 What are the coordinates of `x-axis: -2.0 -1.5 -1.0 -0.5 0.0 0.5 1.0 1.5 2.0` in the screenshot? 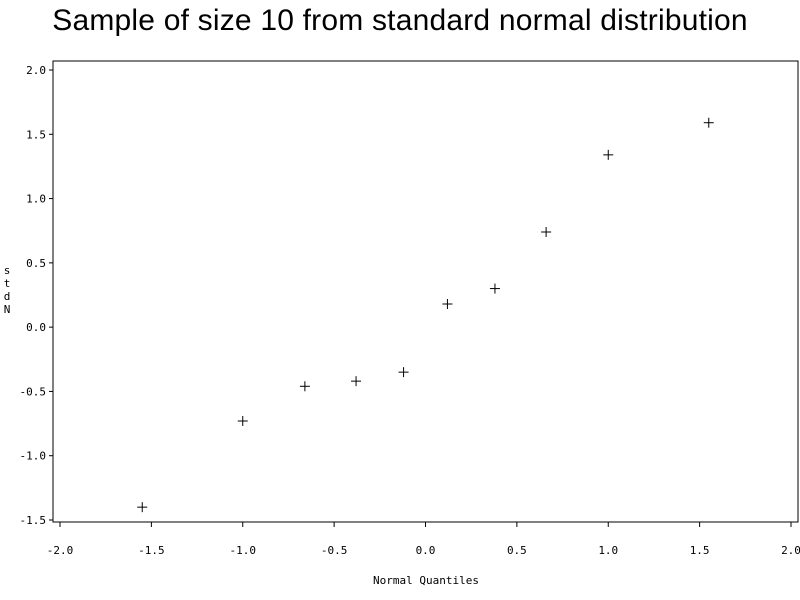 It's located at (423, 539).